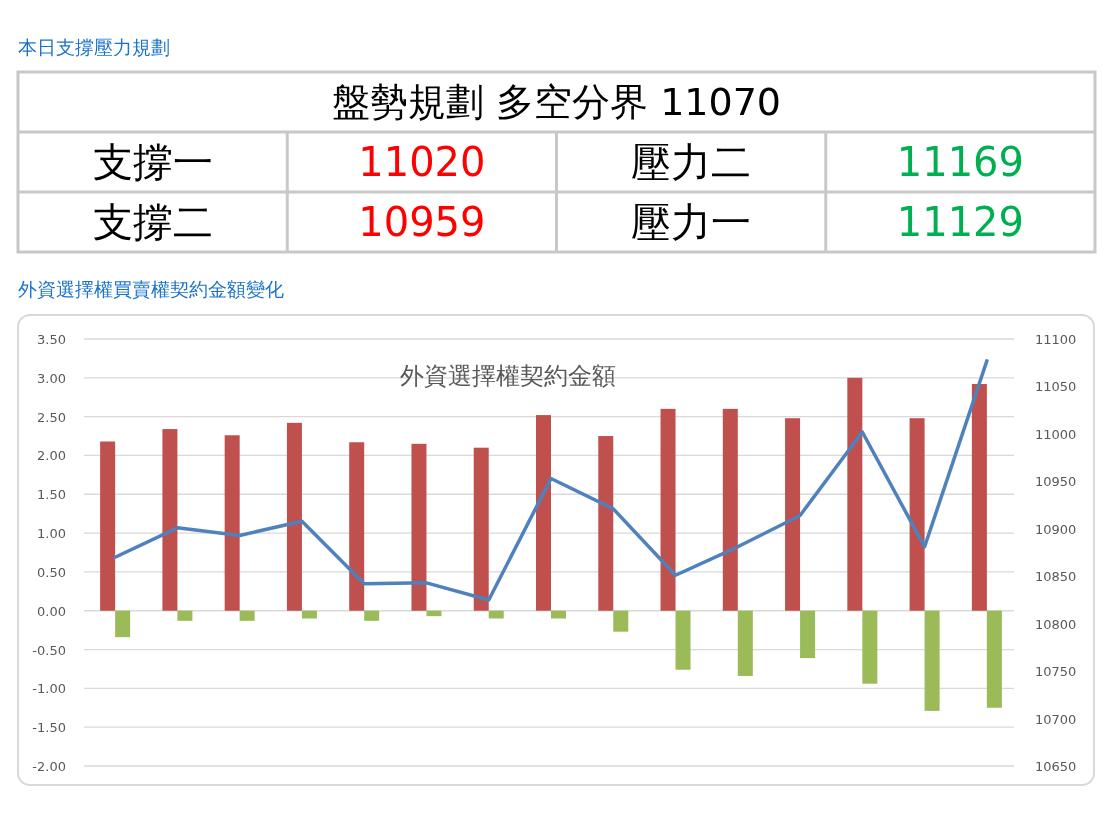  Describe the element at coordinates (152, 222) in the screenshot. I see `text: 支撐二` at that location.